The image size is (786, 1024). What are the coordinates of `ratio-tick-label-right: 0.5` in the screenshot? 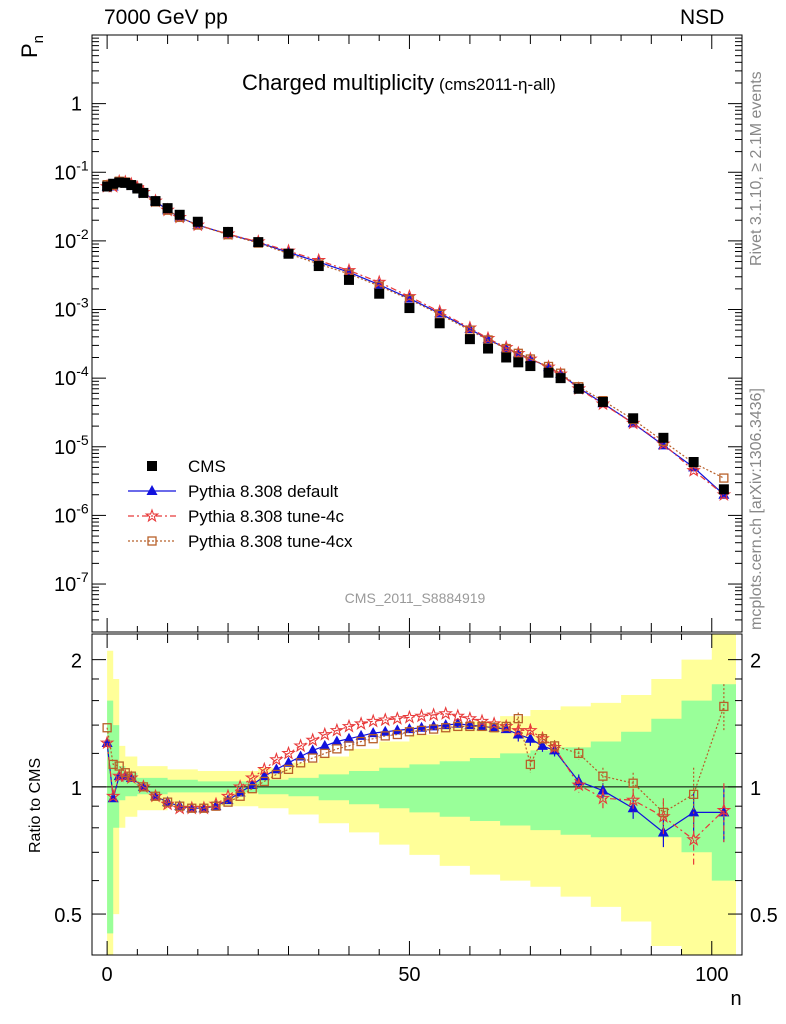 It's located at (764, 916).